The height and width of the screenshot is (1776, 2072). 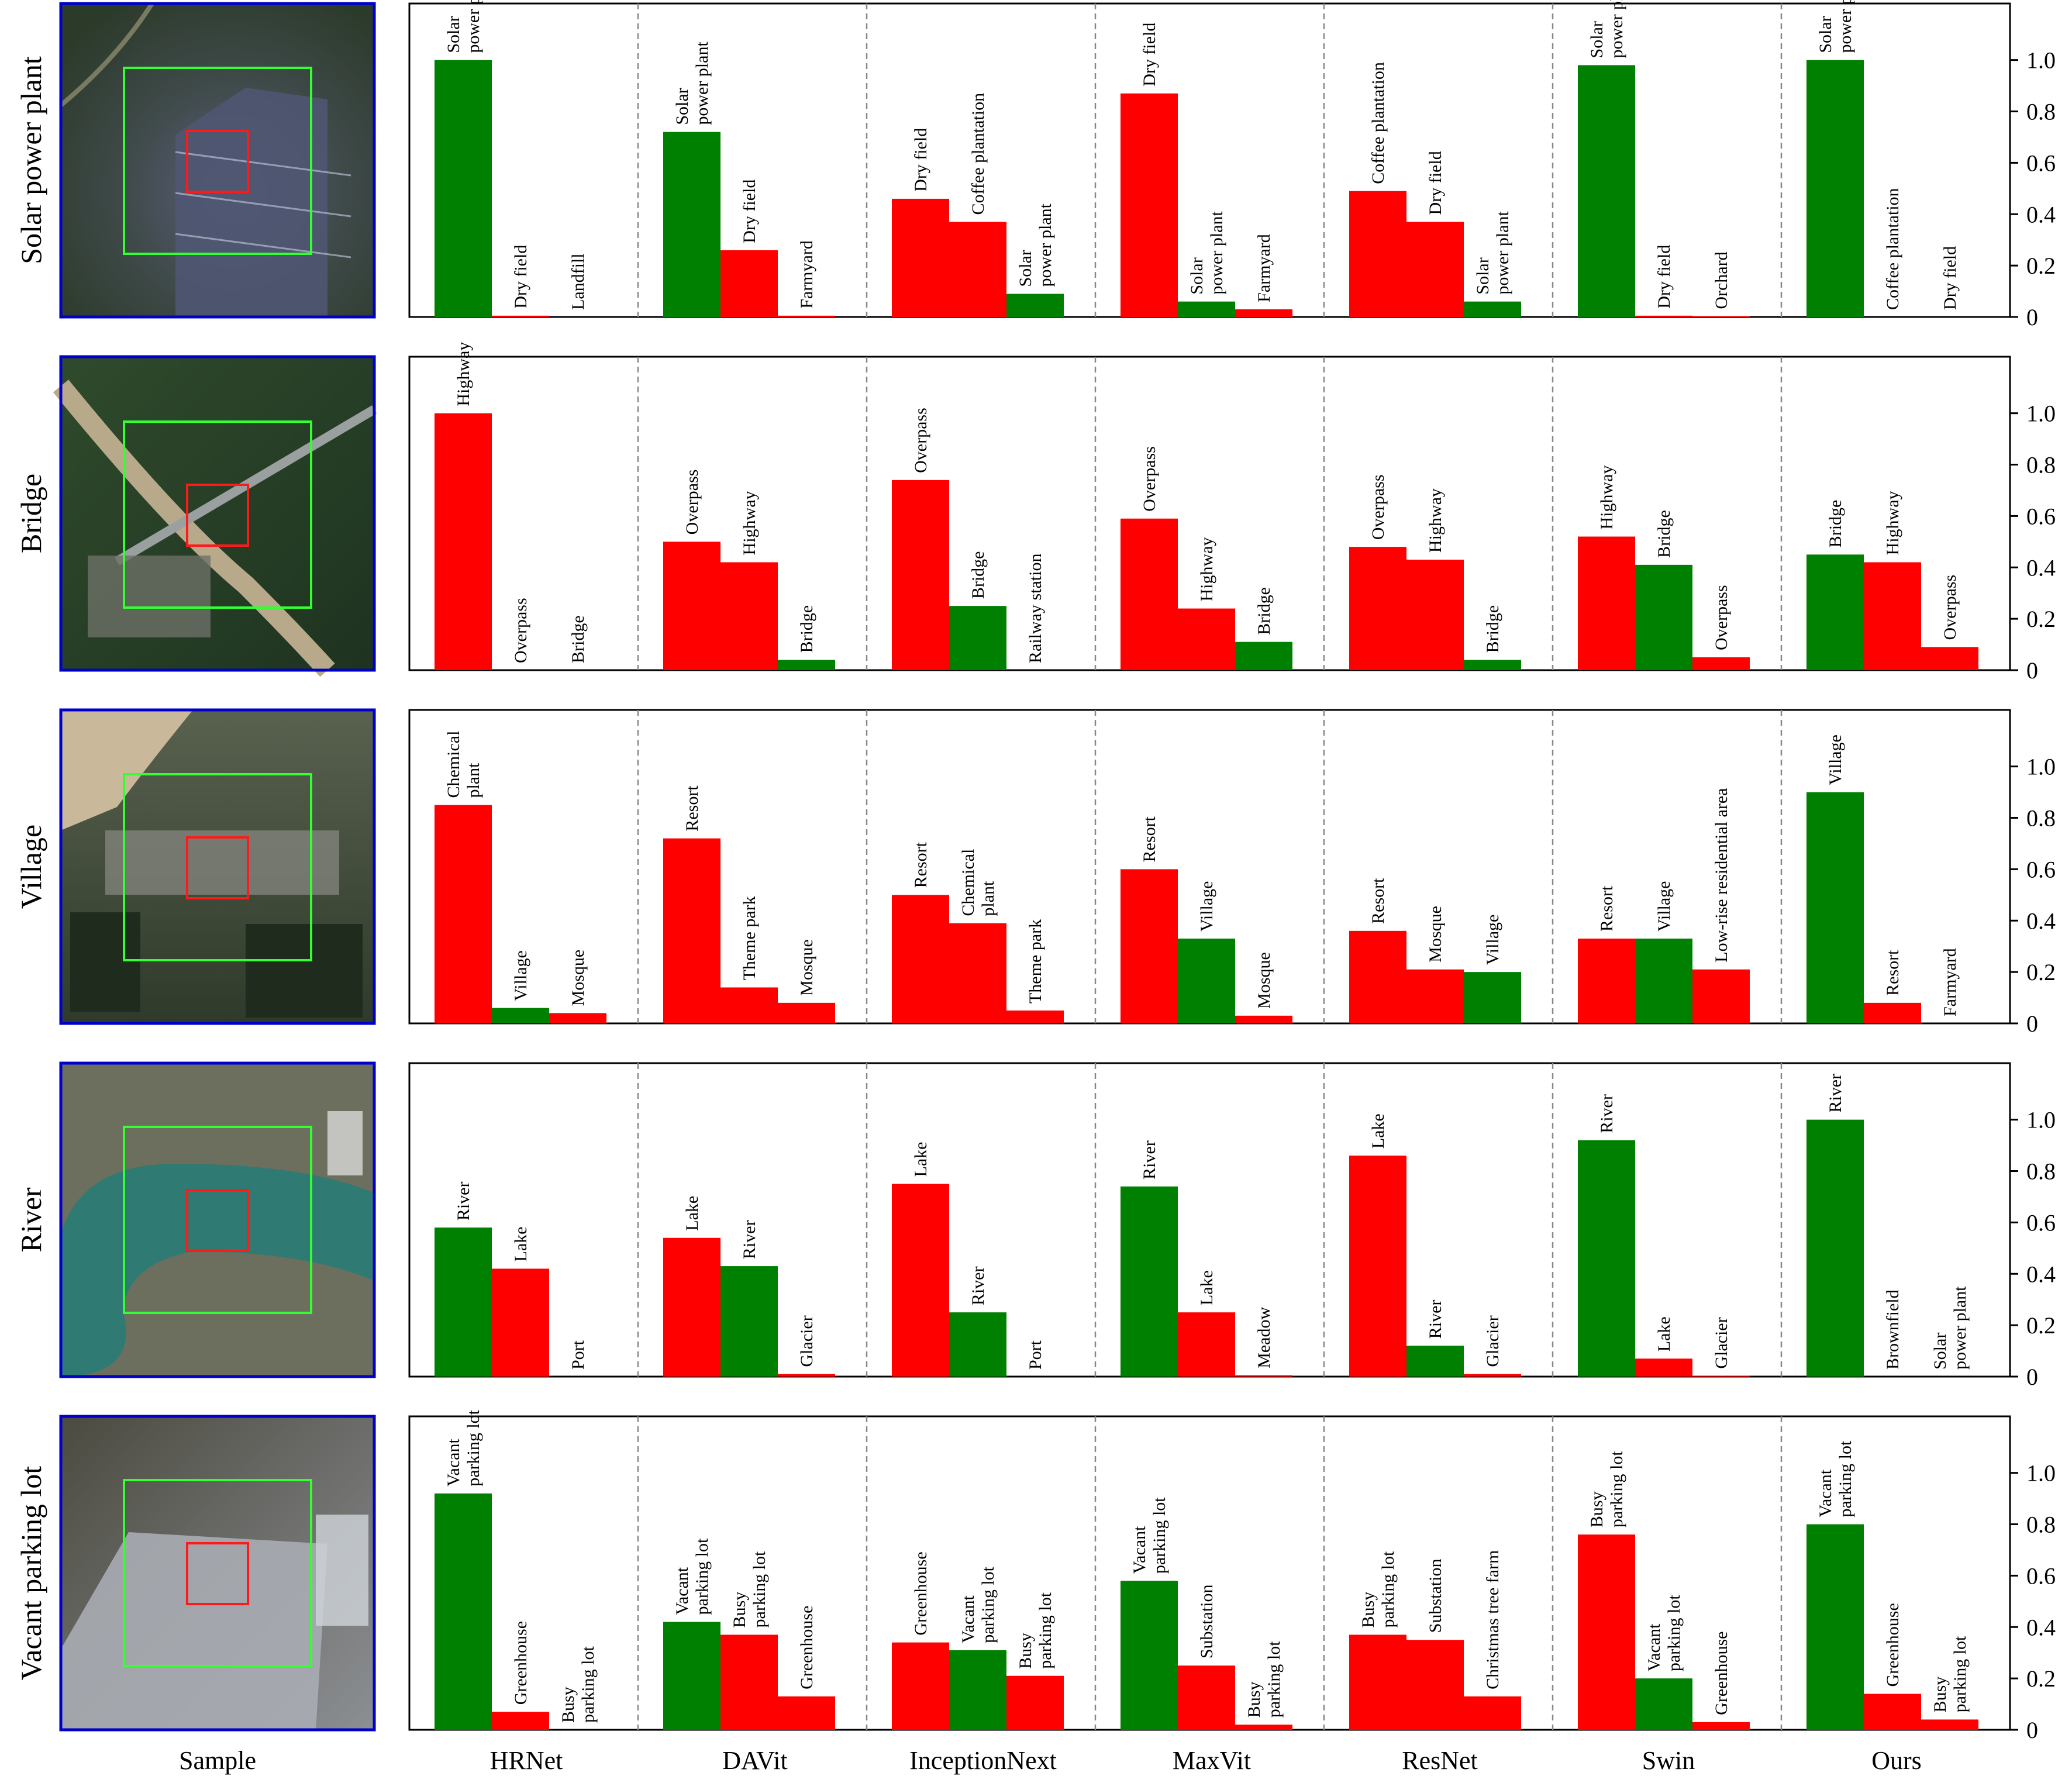 What do you see at coordinates (464, 374) in the screenshot?
I see `bar-label-line: Highway` at bounding box center [464, 374].